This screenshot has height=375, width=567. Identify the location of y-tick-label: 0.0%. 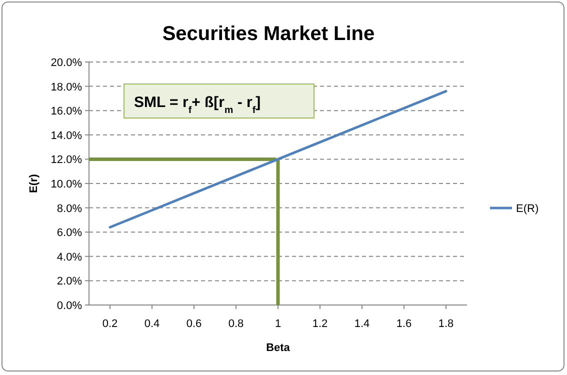
(69, 306).